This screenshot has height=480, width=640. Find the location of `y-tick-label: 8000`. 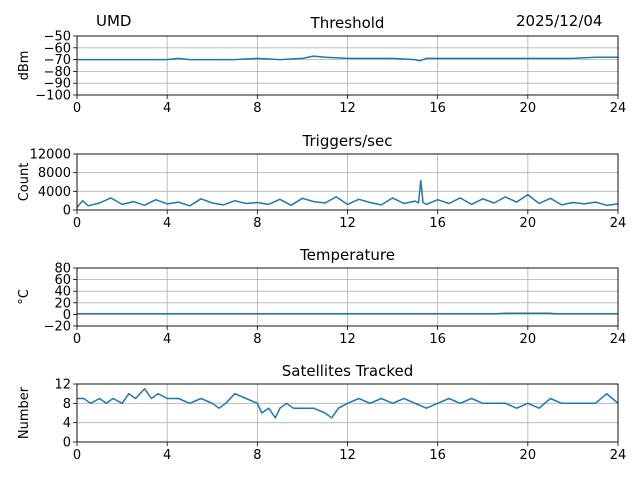

y-tick-label: 8000 is located at coordinates (54, 173).